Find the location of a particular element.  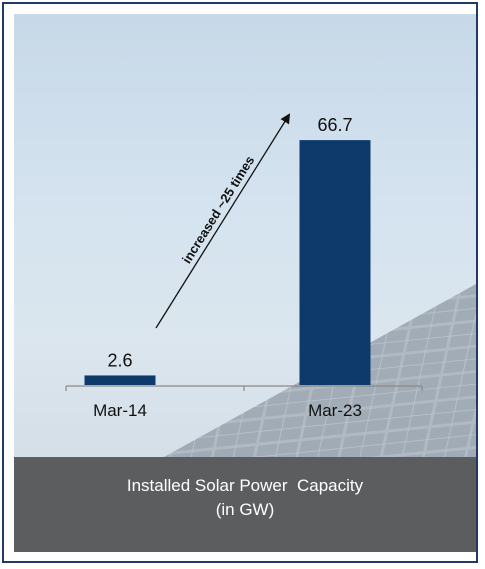

chart-title: Installed Solar Power Capacity is located at coordinates (245, 485).